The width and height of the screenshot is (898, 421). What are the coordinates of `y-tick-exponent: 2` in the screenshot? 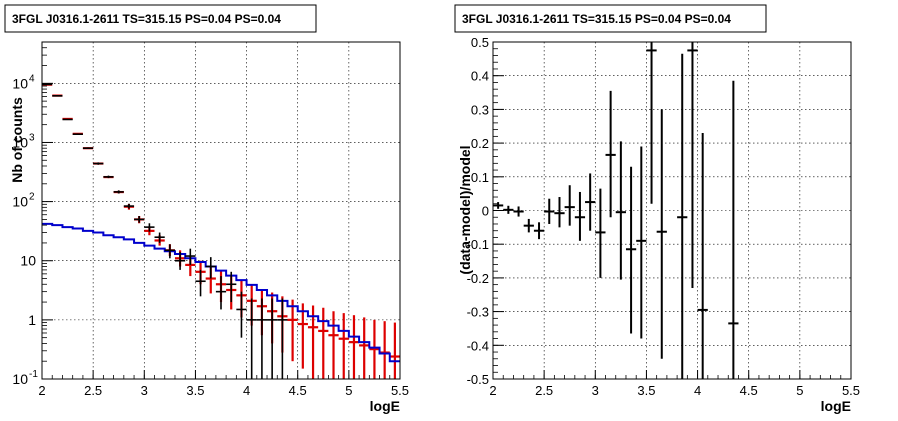 It's located at (32, 197).